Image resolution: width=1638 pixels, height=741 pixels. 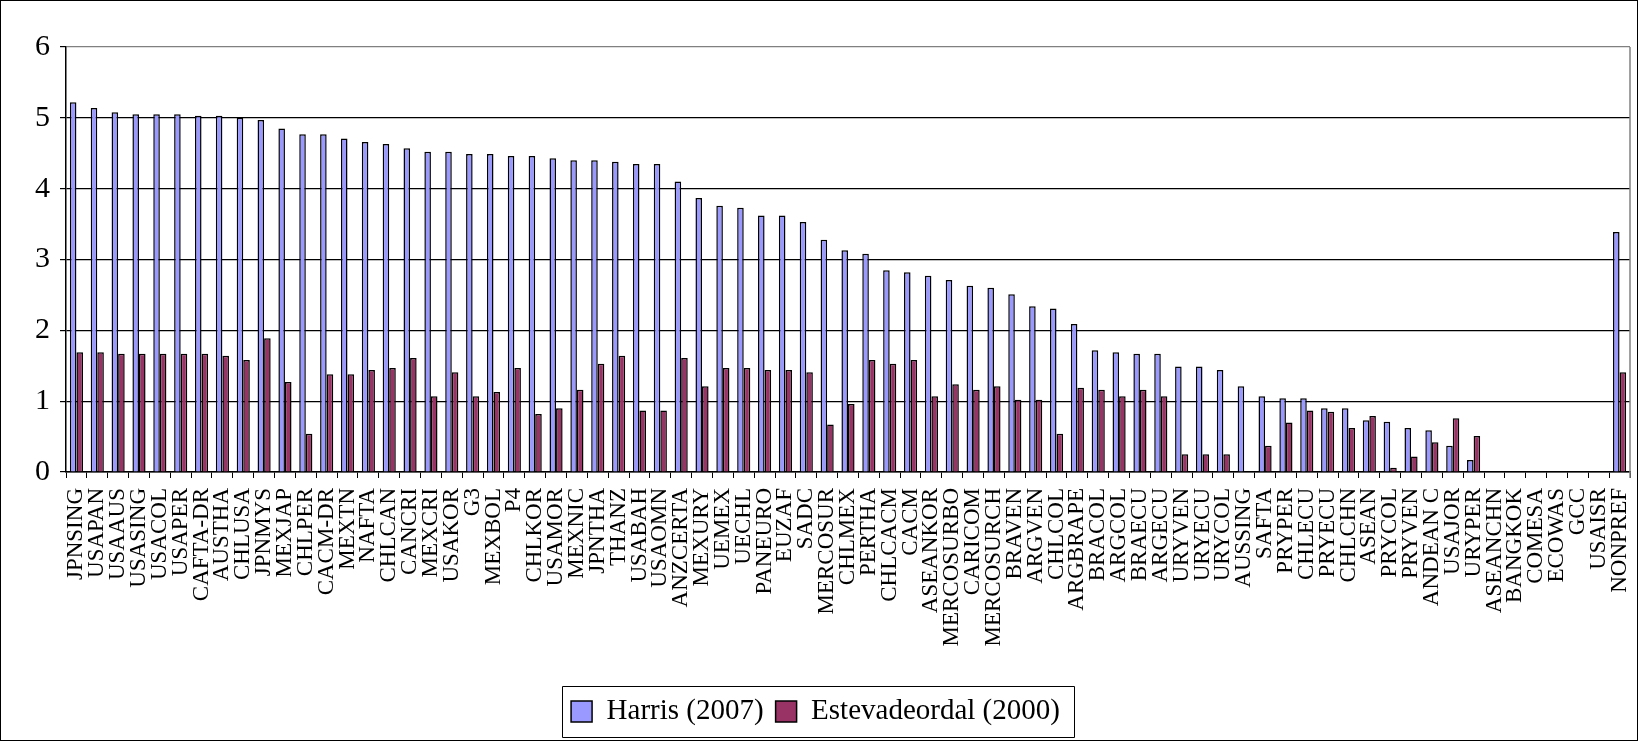 What do you see at coordinates (42, 328) in the screenshot?
I see `y-tick-label: 2` at bounding box center [42, 328].